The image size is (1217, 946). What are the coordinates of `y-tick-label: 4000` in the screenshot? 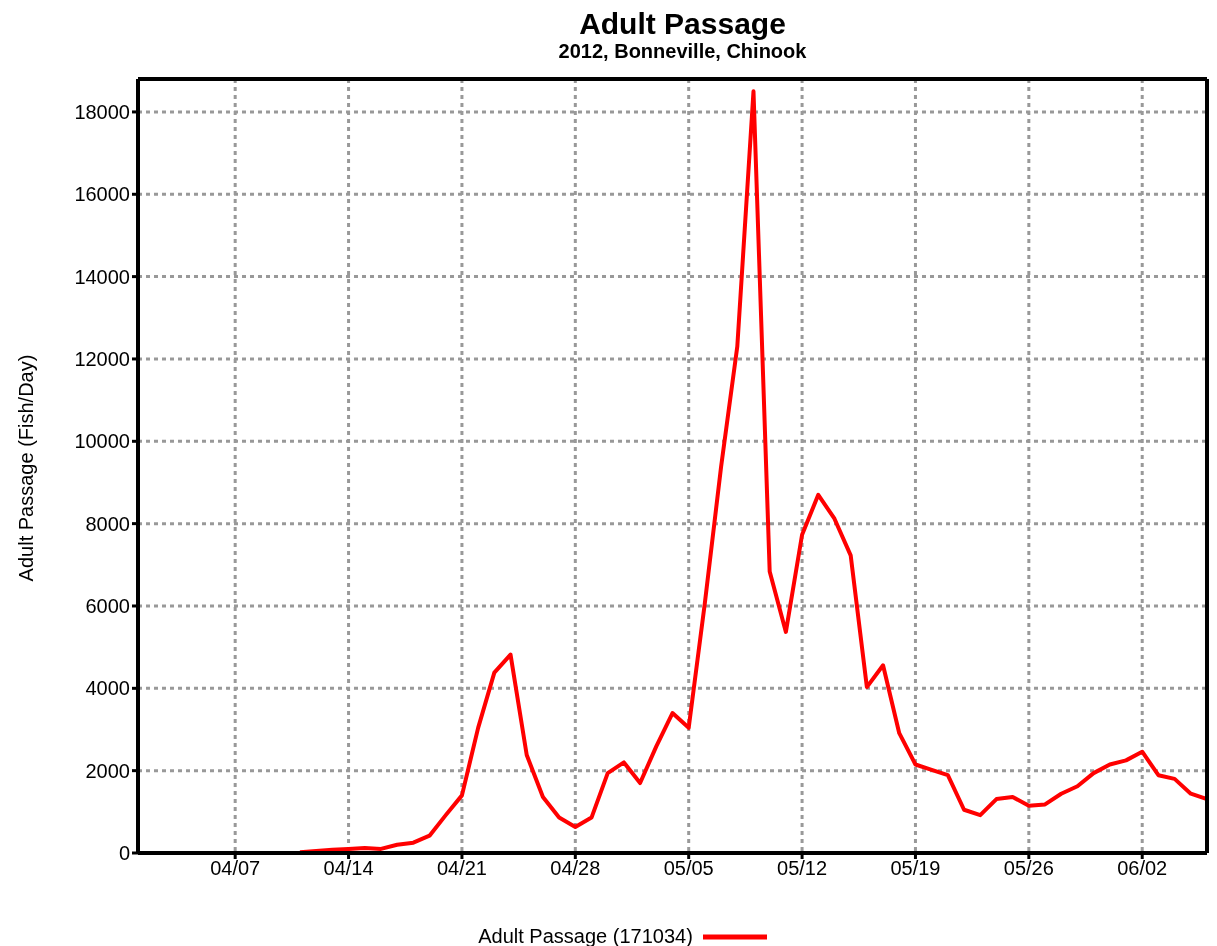 It's located at (107, 688).